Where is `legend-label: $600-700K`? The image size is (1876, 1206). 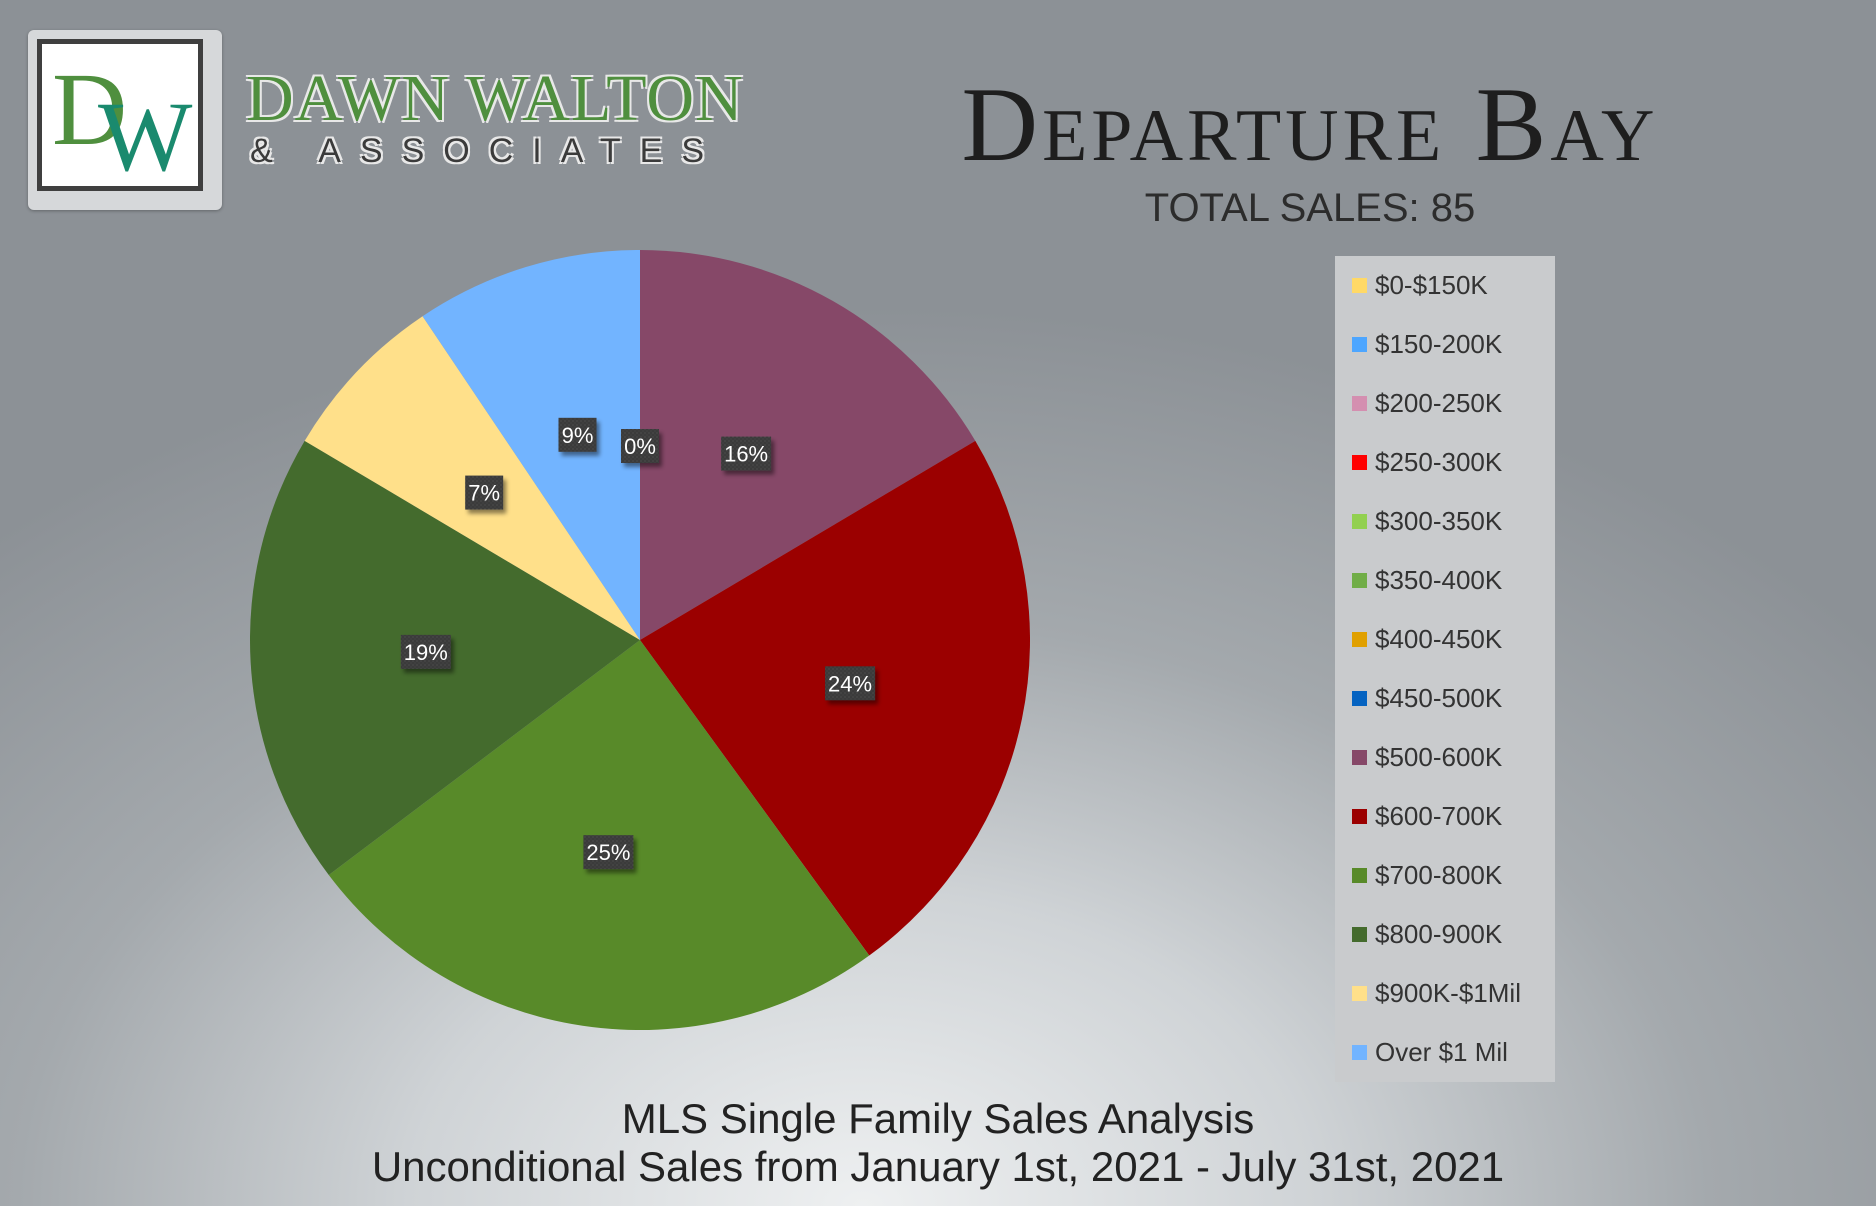 legend-label: $600-700K is located at coordinates (1439, 815).